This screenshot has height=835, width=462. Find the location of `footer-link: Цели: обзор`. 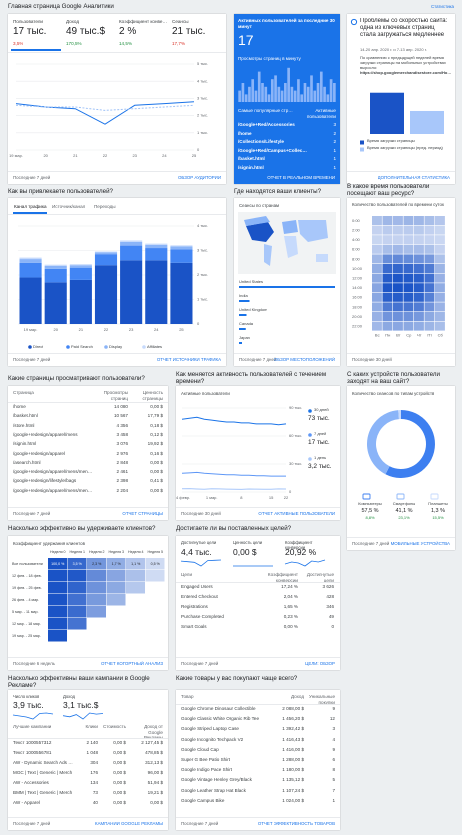

footer-link: Цели: обзор is located at coordinates (320, 663).